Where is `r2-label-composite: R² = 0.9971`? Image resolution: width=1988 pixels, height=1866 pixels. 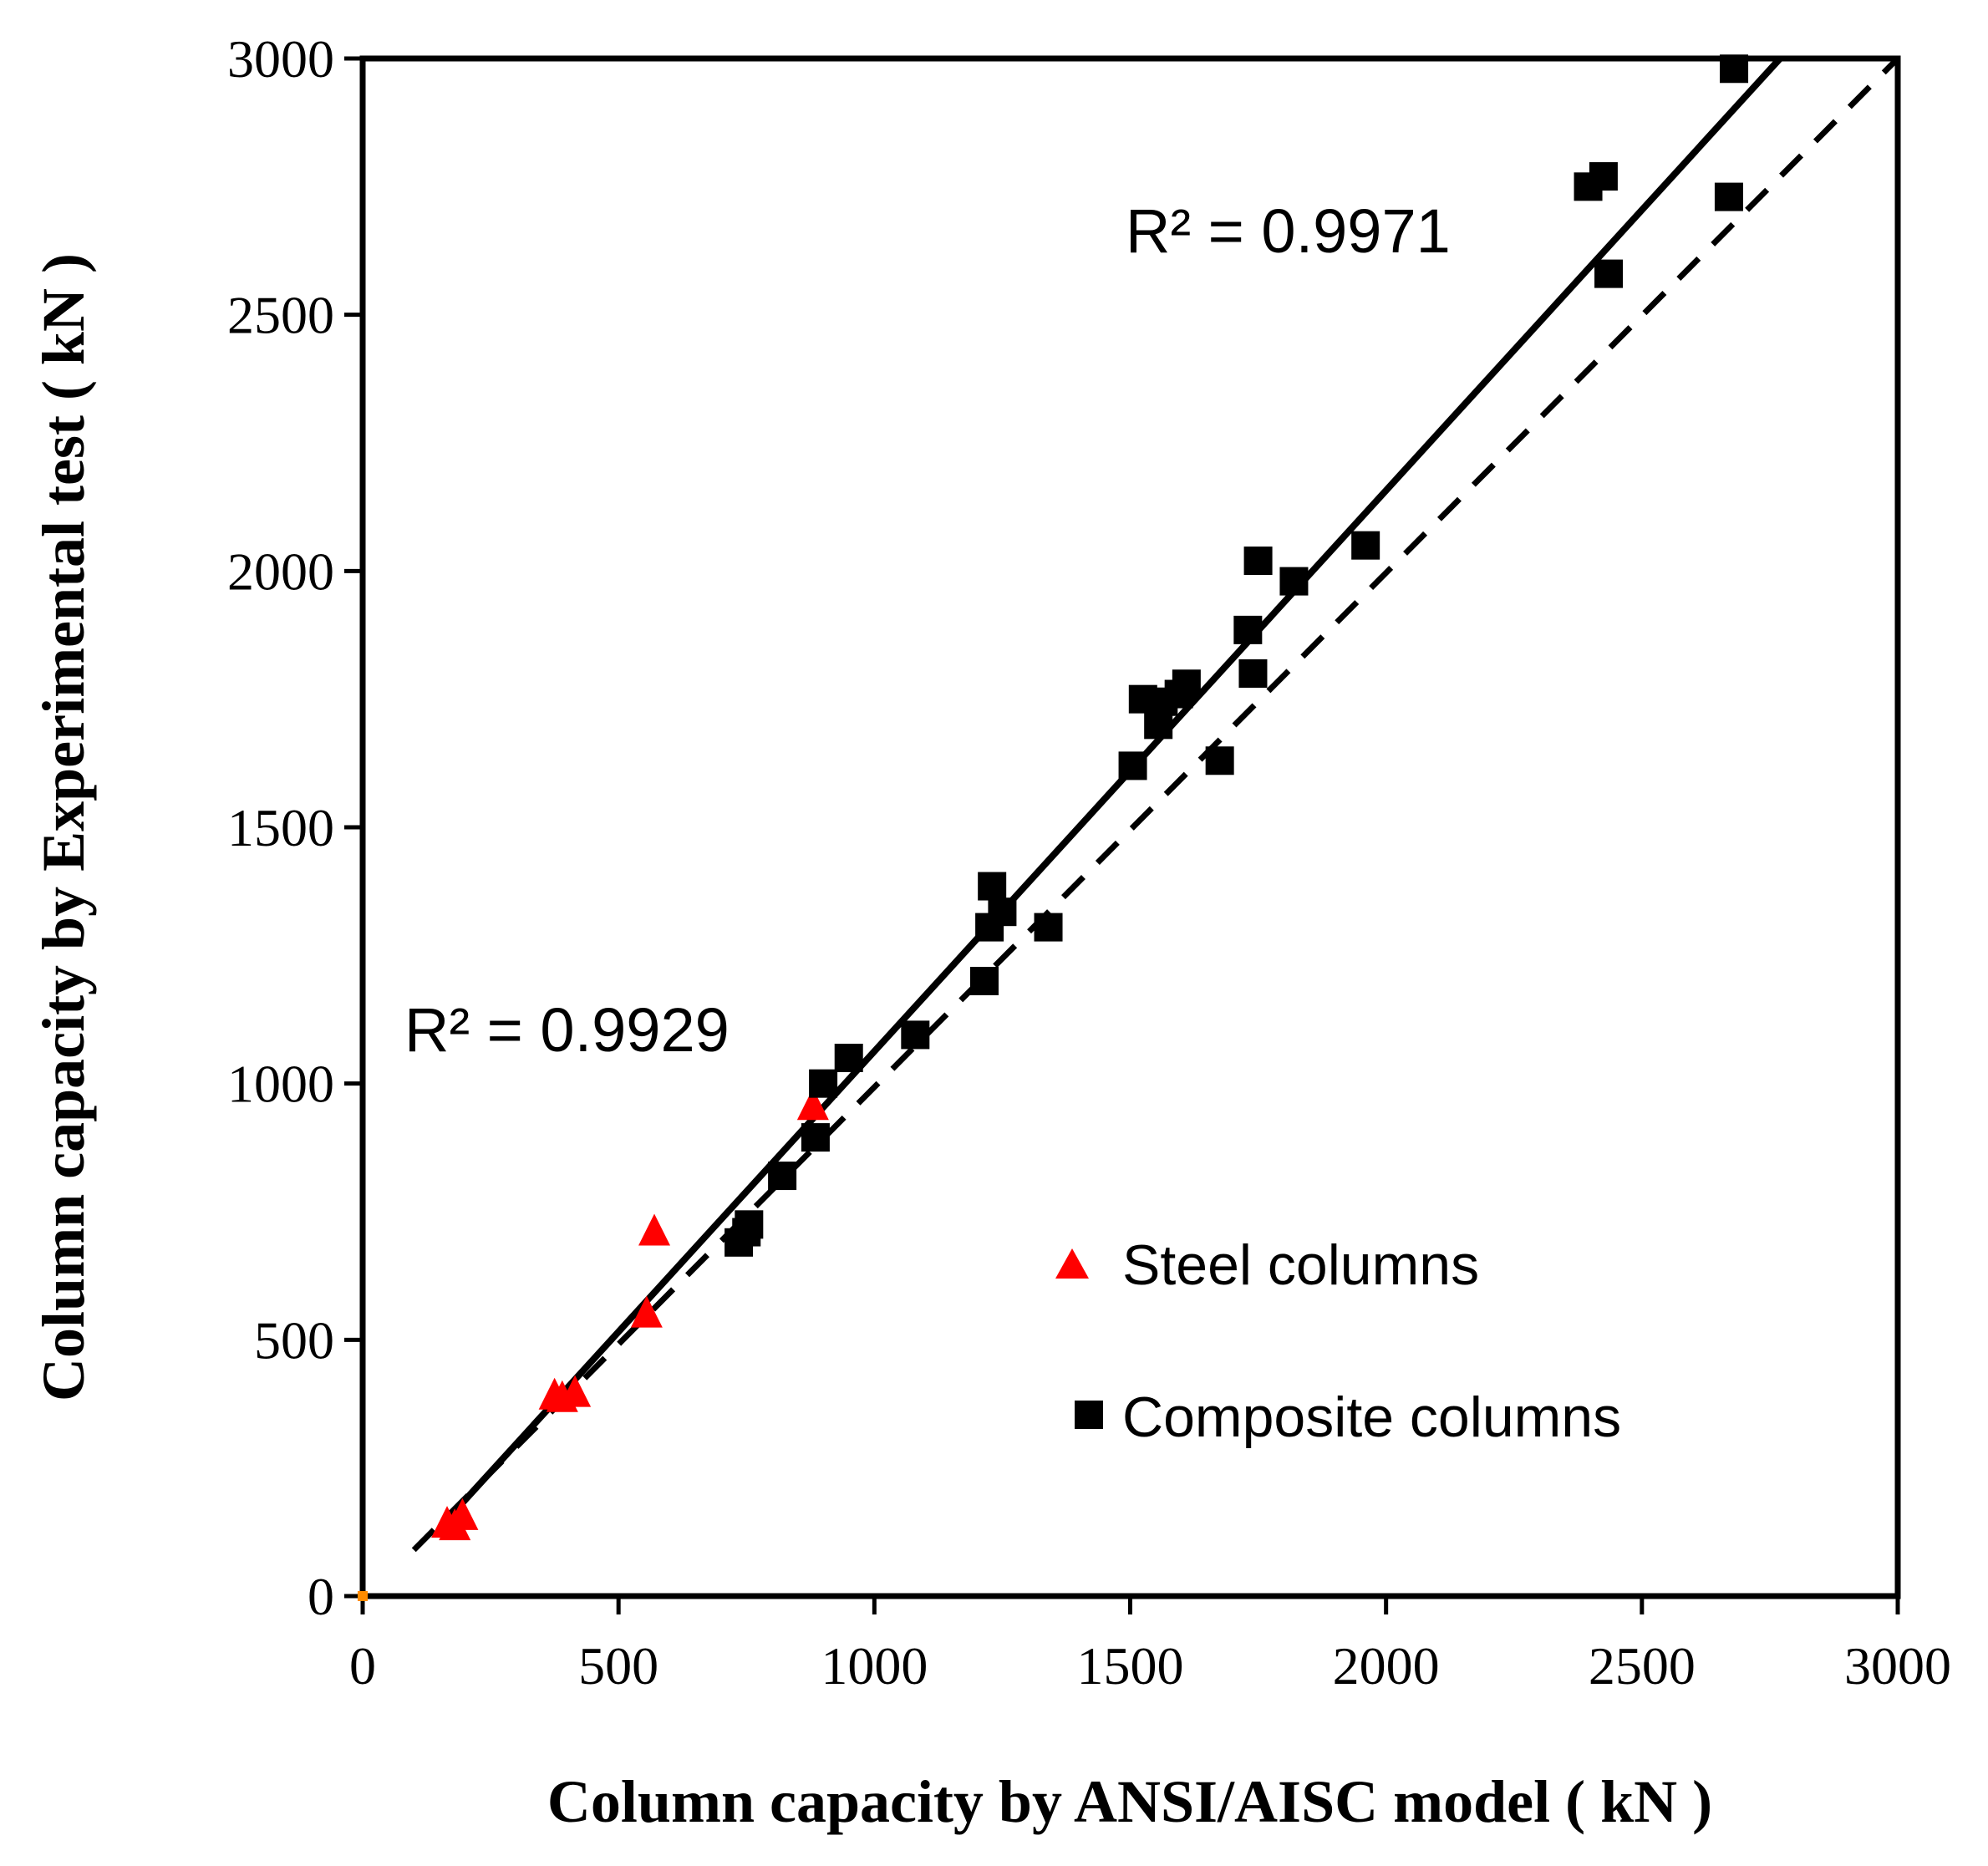 r2-label-composite: R² = 0.9971 is located at coordinates (1288, 231).